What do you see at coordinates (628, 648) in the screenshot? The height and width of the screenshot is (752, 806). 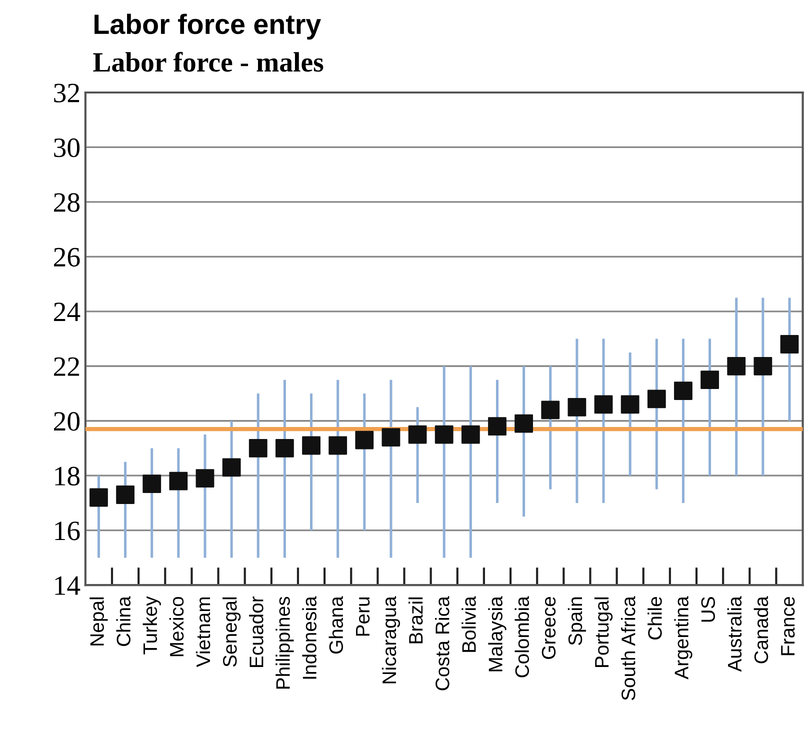 I see `x-tick-label: South Africa` at bounding box center [628, 648].